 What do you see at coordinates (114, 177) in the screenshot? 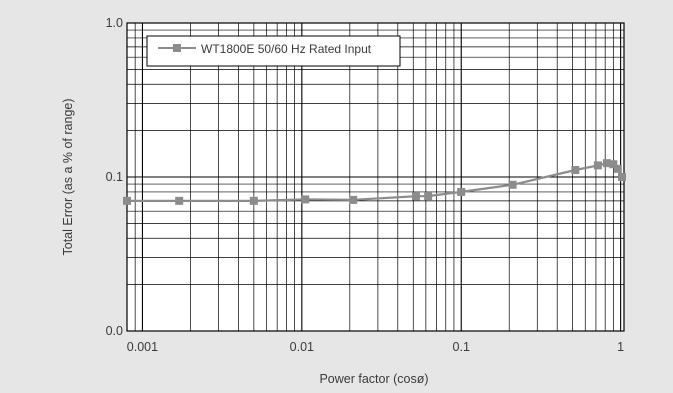
I see `y-tick-label: 0.1` at bounding box center [114, 177].